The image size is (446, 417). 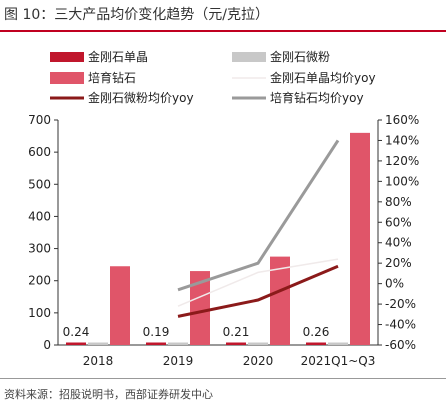 I want to click on title-divider, so click(x=223, y=31).